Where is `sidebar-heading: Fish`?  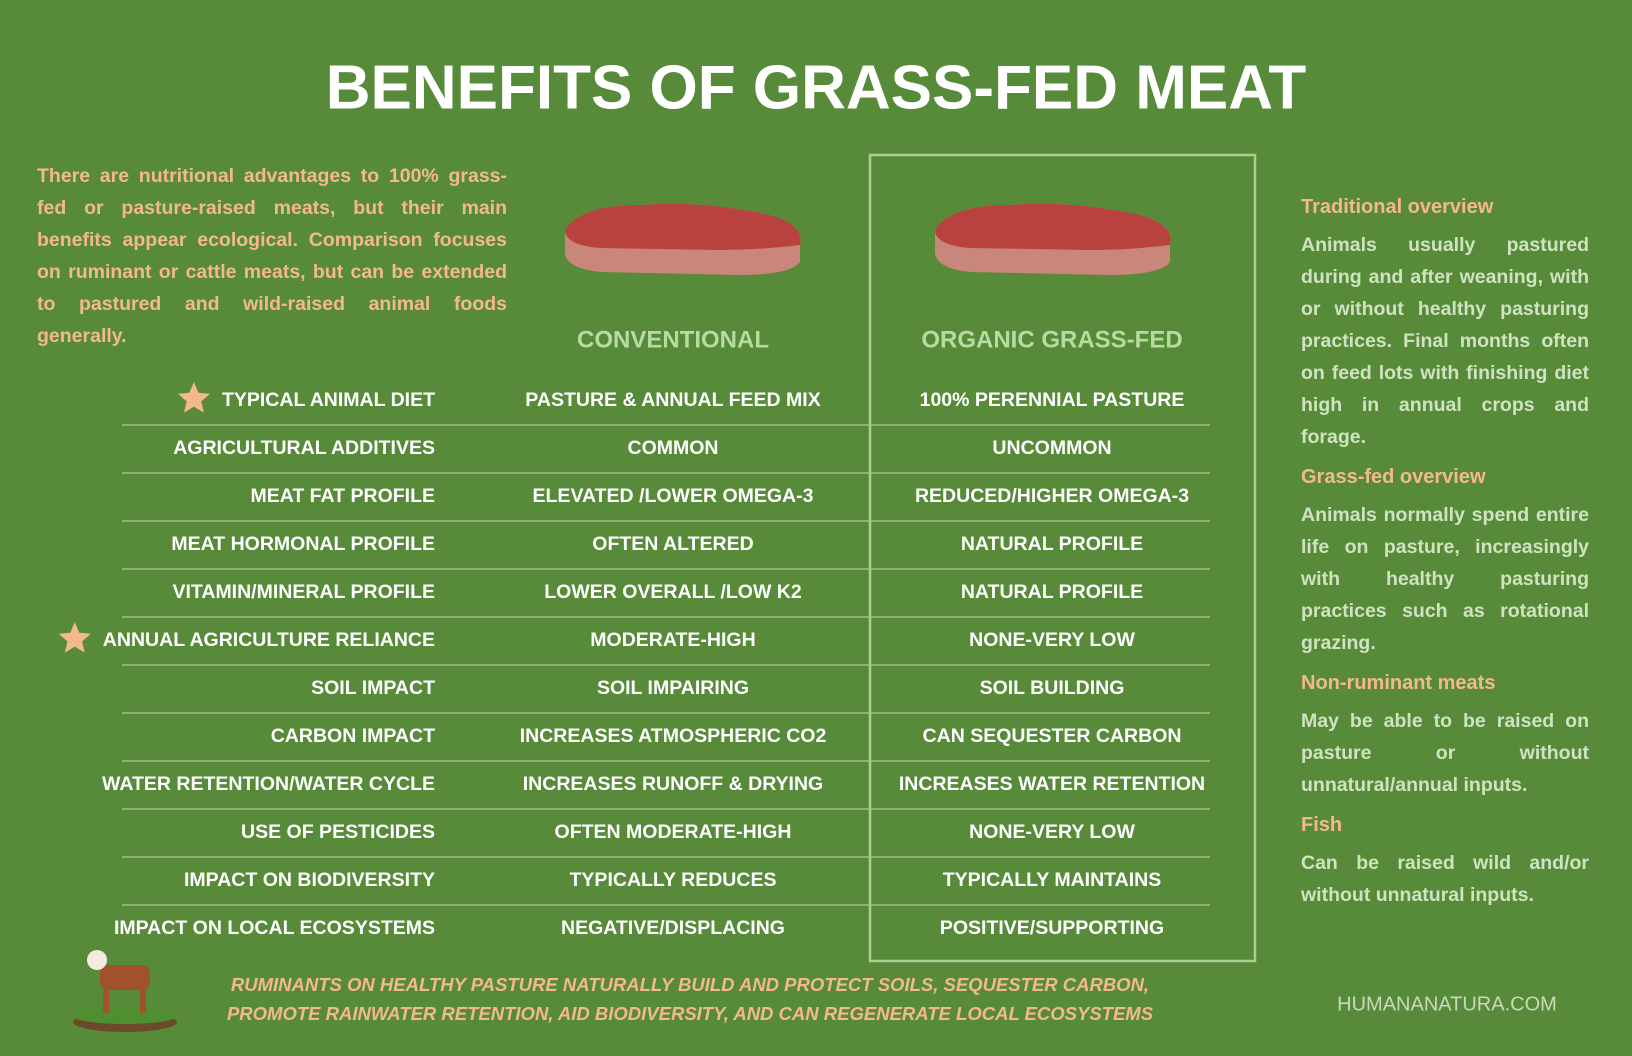
sidebar-heading: Fish is located at coordinates (1322, 825).